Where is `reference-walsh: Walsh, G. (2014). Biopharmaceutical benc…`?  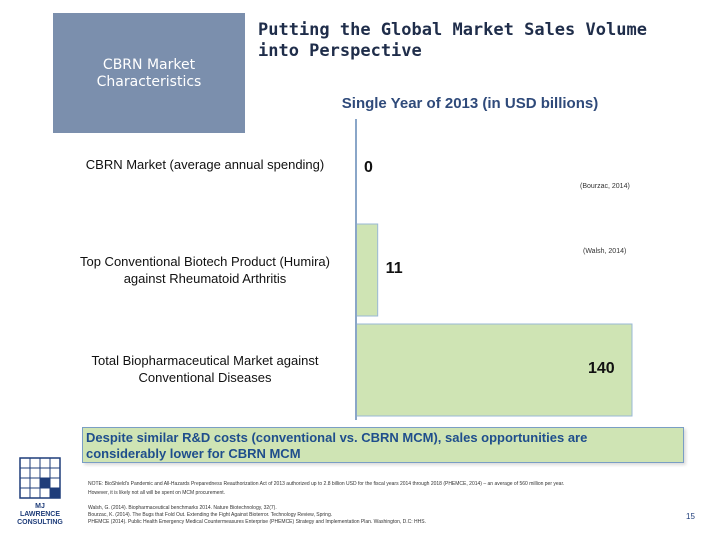
reference-walsh: Walsh, G. (2014). Biopharmaceutical benc… is located at coordinates (182, 508).